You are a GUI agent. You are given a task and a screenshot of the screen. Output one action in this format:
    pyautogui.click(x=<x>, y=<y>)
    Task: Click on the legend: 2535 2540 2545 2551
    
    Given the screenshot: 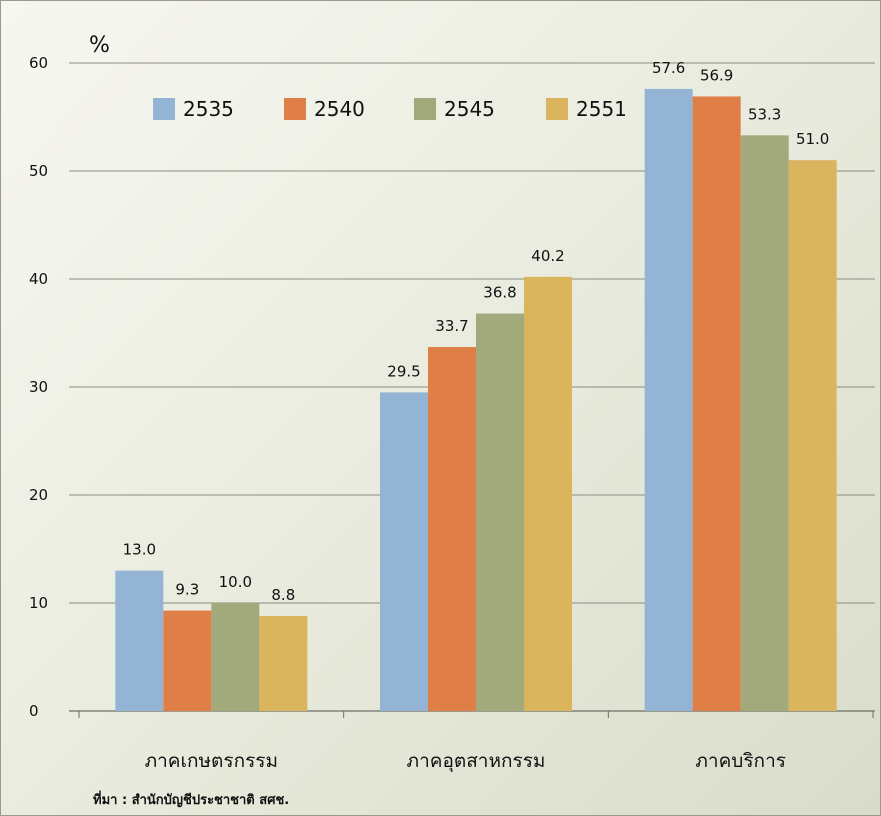 What is the action you would take?
    pyautogui.click(x=390, y=109)
    